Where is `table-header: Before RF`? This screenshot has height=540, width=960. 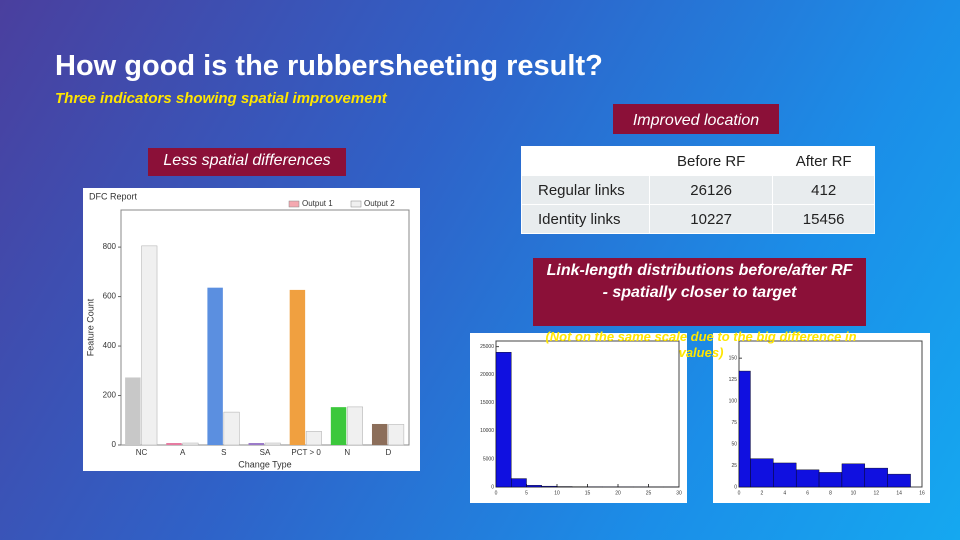 table-header: Before RF is located at coordinates (711, 161).